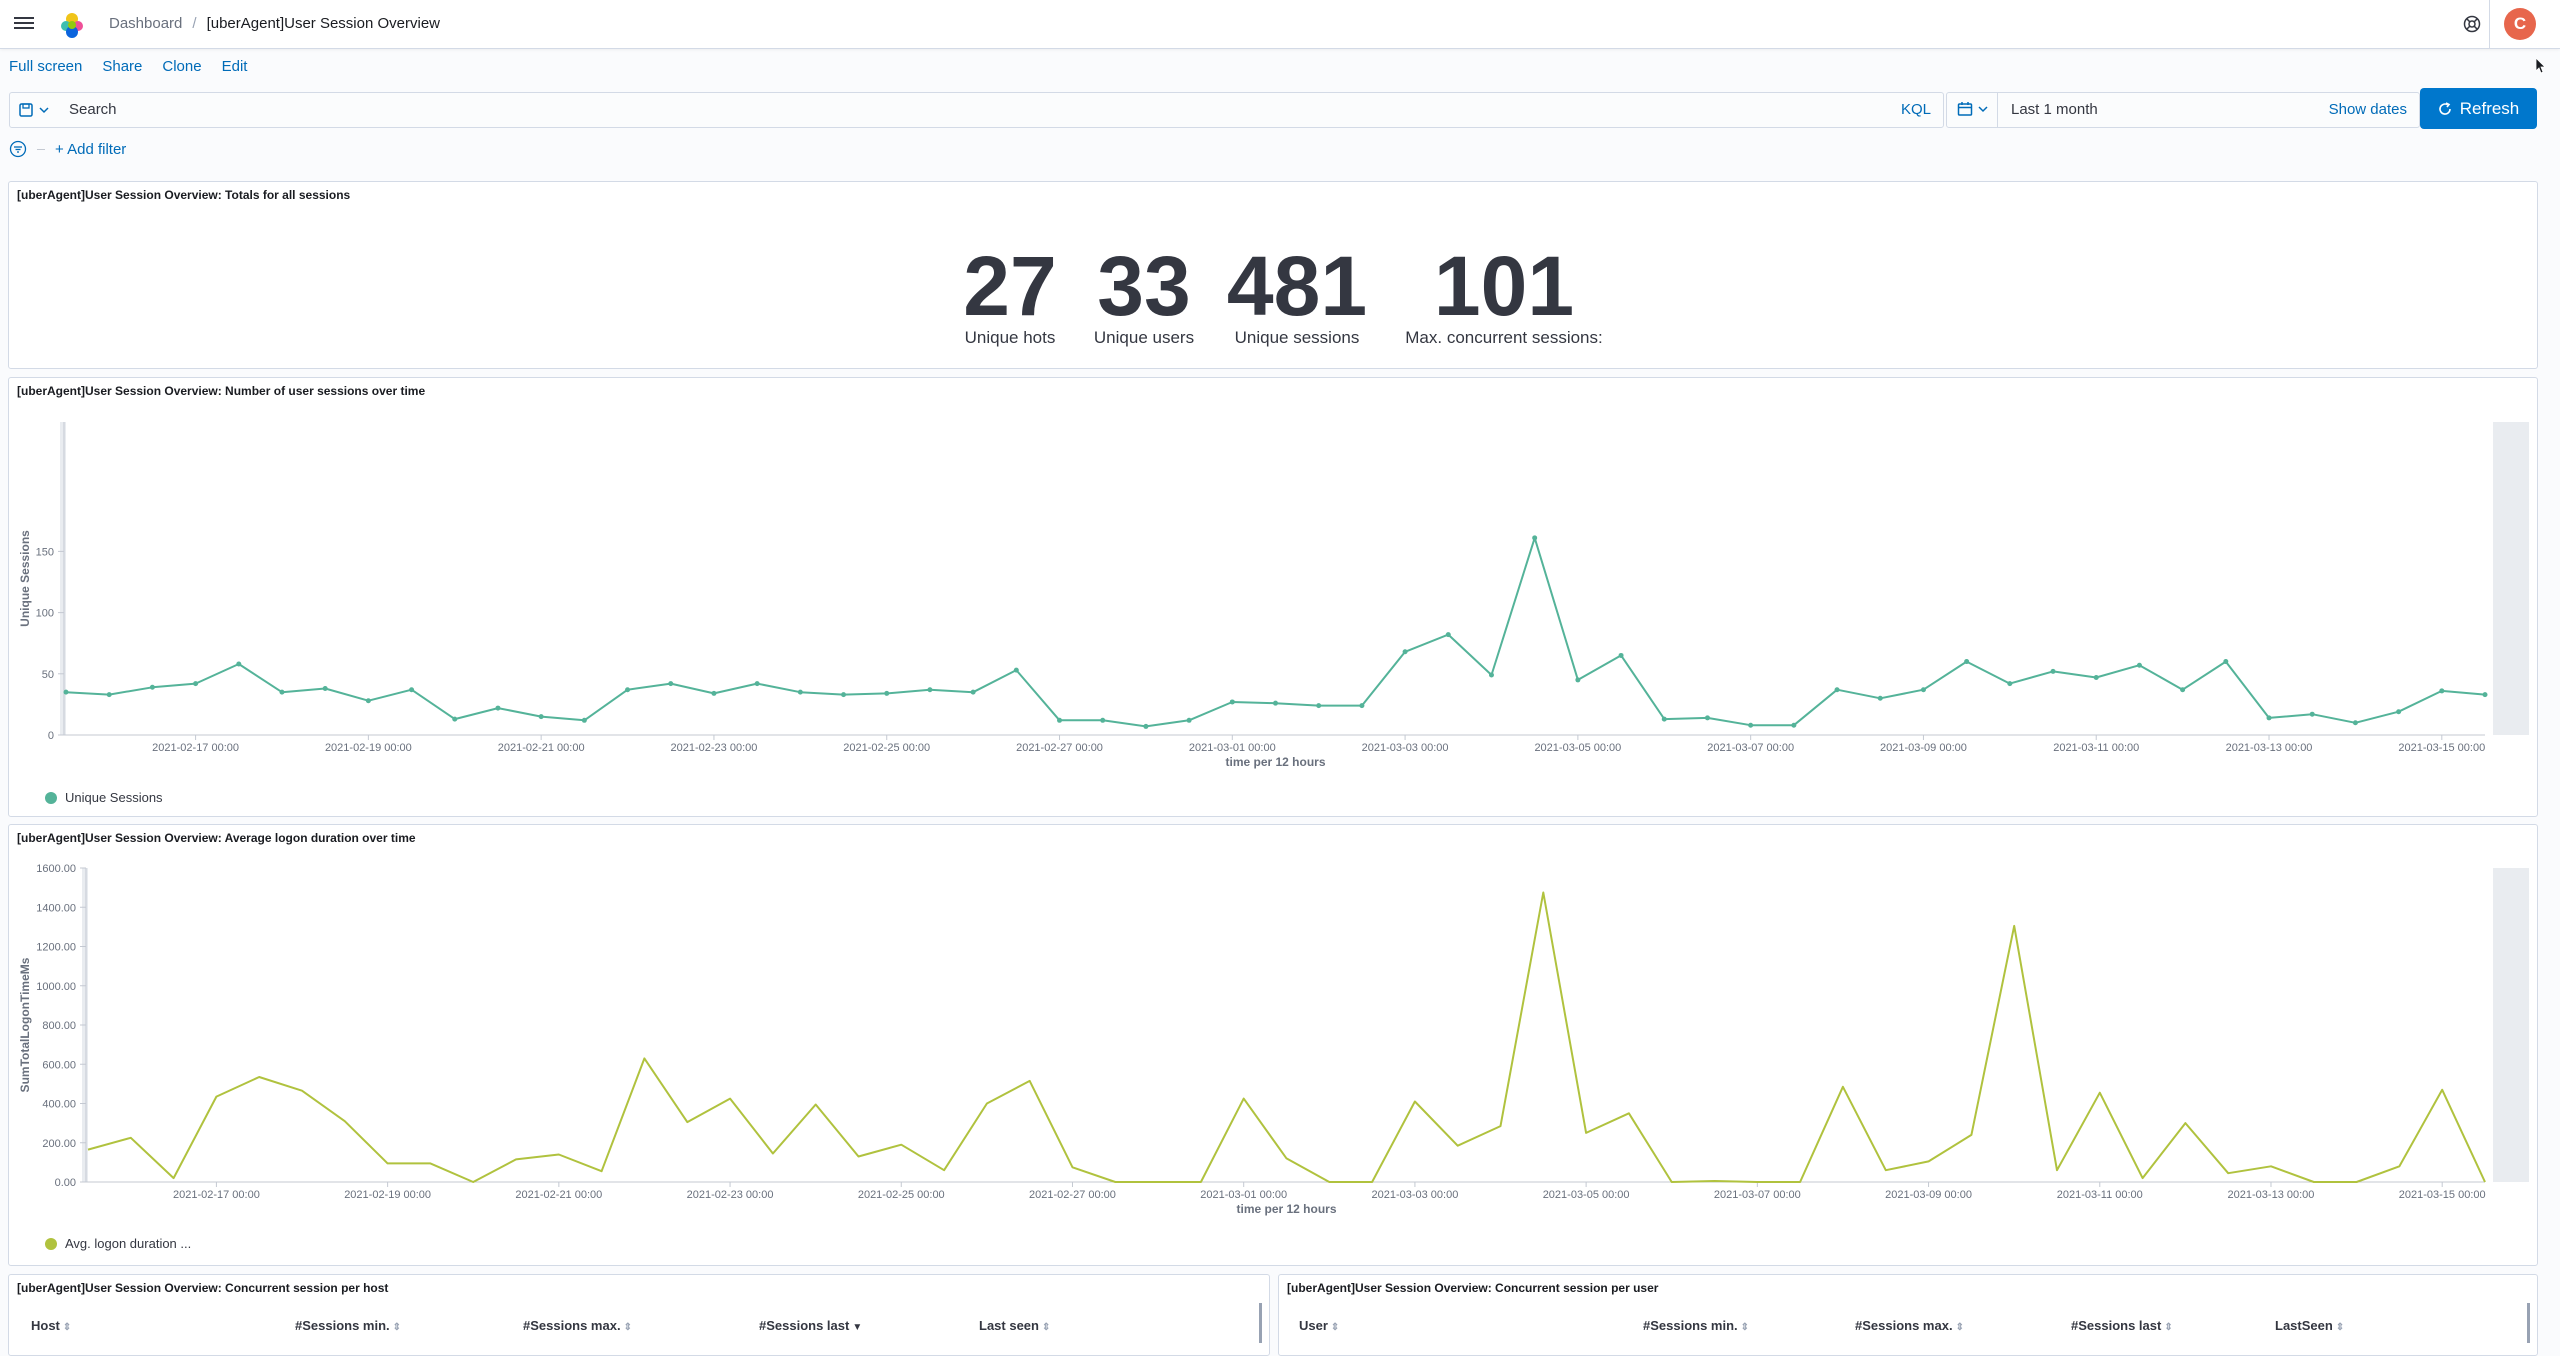 This screenshot has width=2560, height=1356. What do you see at coordinates (2054, 109) in the screenshot?
I see `date-range-value: Last 1 month` at bounding box center [2054, 109].